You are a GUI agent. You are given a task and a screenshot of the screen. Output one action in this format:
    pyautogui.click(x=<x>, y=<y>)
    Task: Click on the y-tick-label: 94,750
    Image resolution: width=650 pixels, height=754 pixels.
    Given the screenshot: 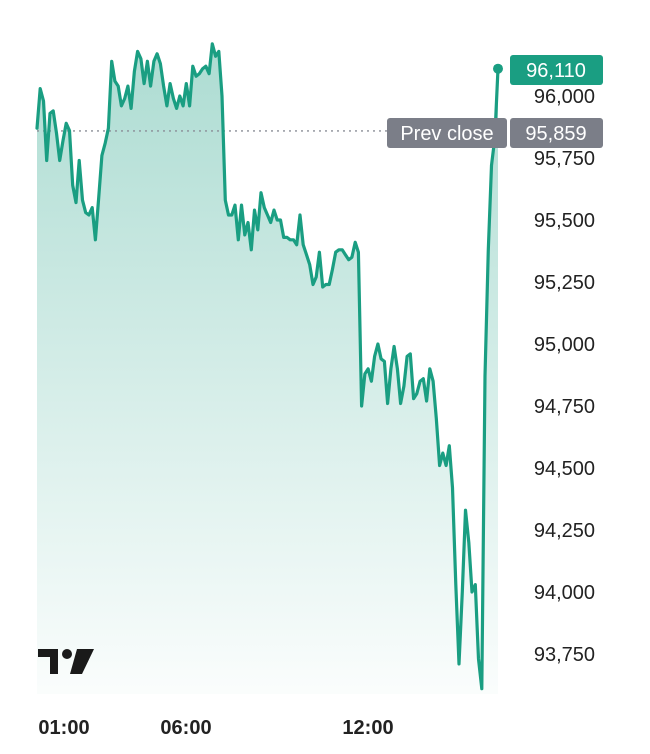 What is the action you would take?
    pyautogui.click(x=564, y=407)
    